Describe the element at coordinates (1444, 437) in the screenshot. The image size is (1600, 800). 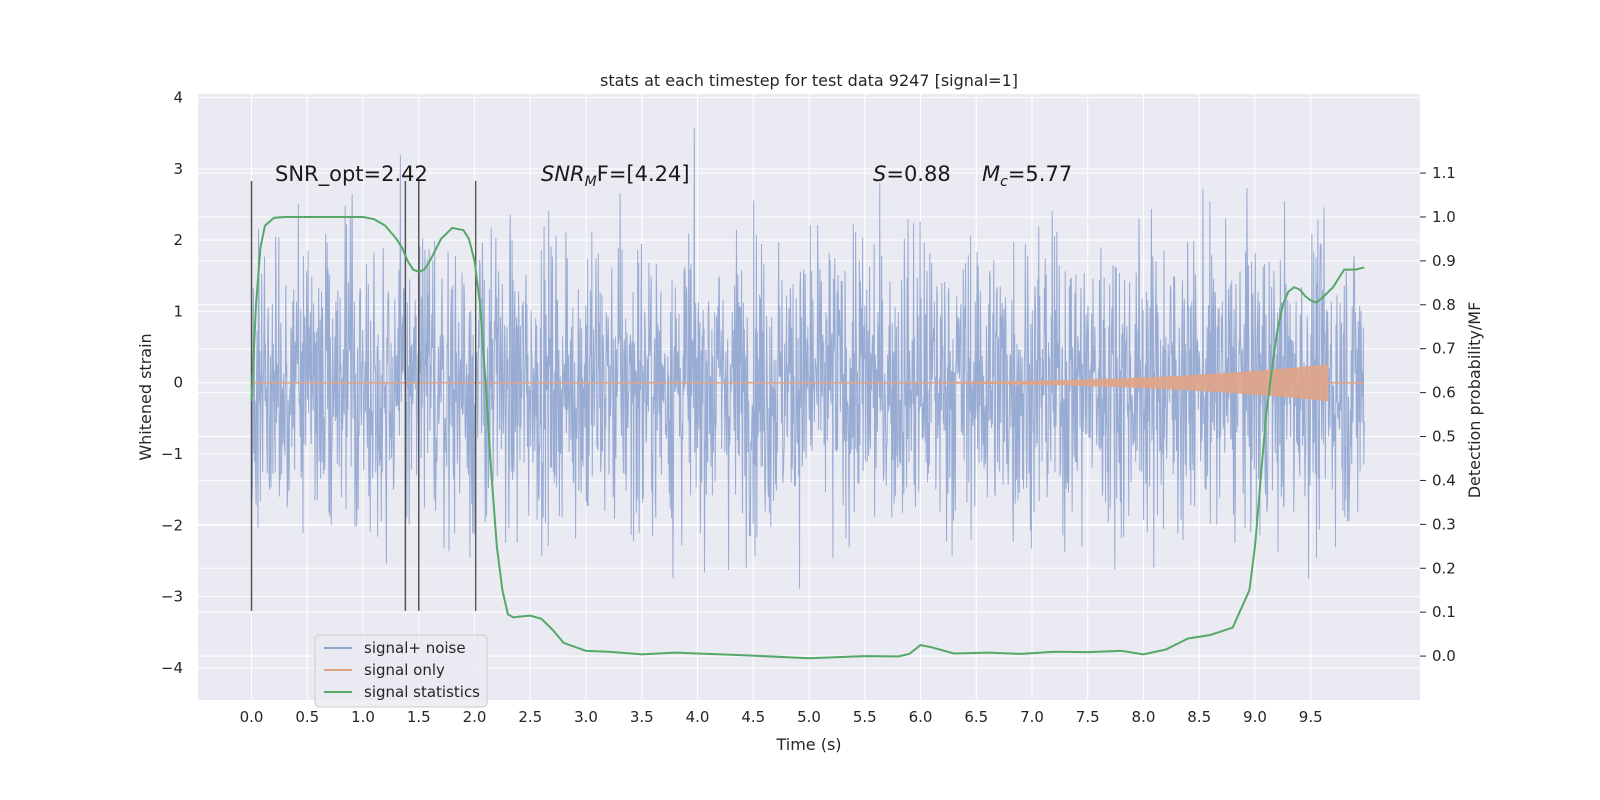
I see `y2-tick-label: 0.5` at that location.